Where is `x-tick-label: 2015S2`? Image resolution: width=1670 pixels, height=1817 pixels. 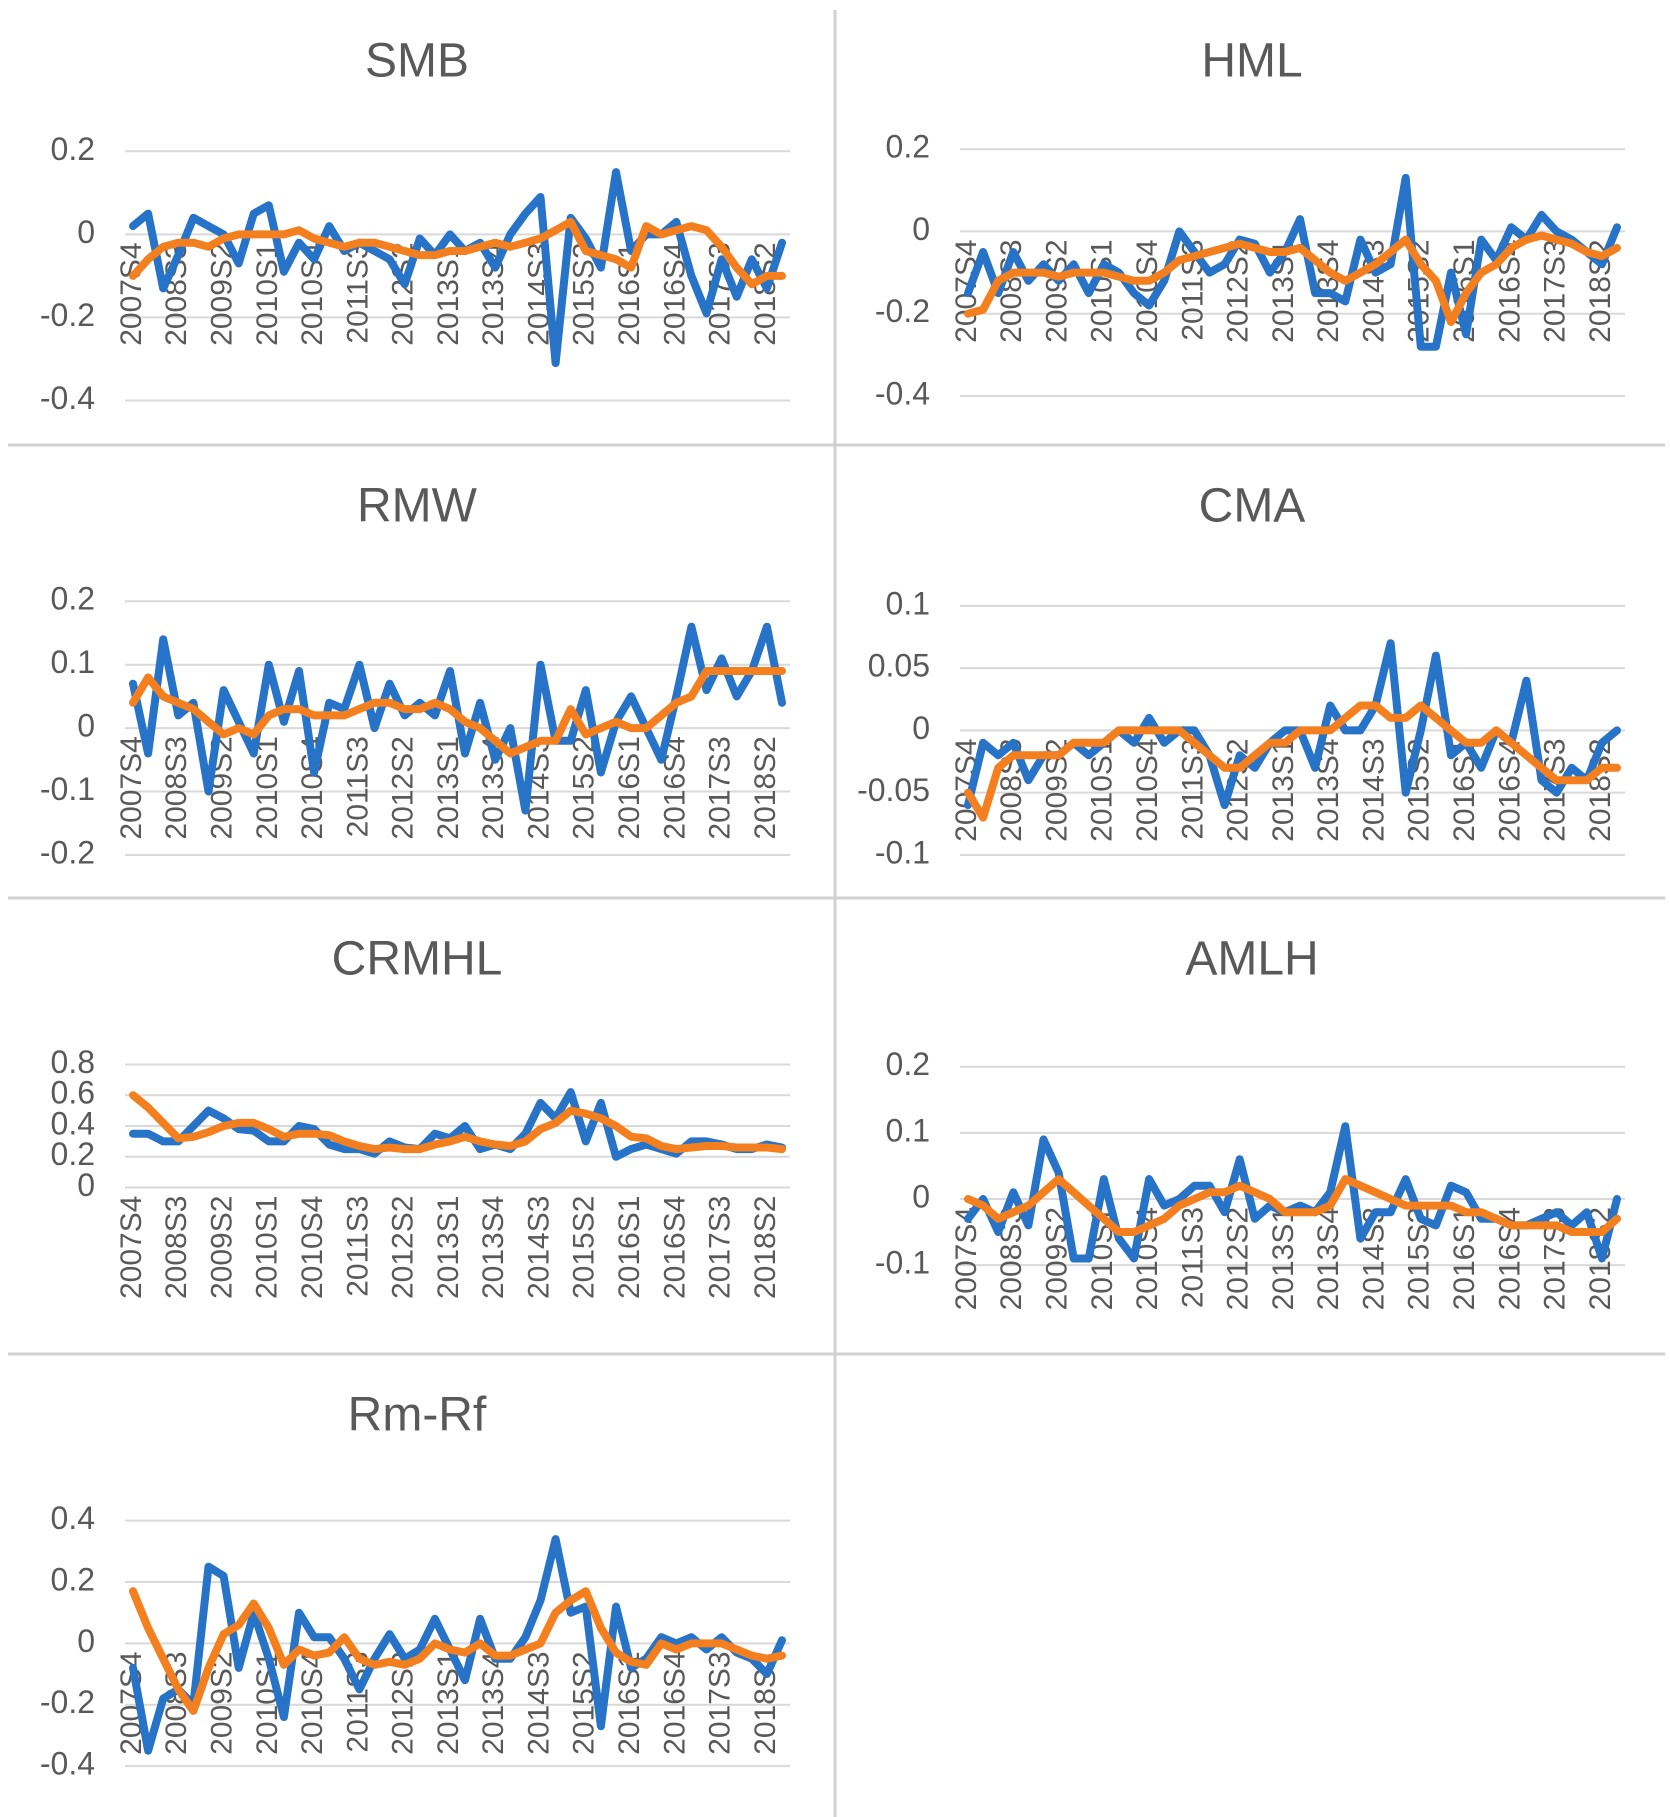 x-tick-label: 2015S2 is located at coordinates (584, 1247).